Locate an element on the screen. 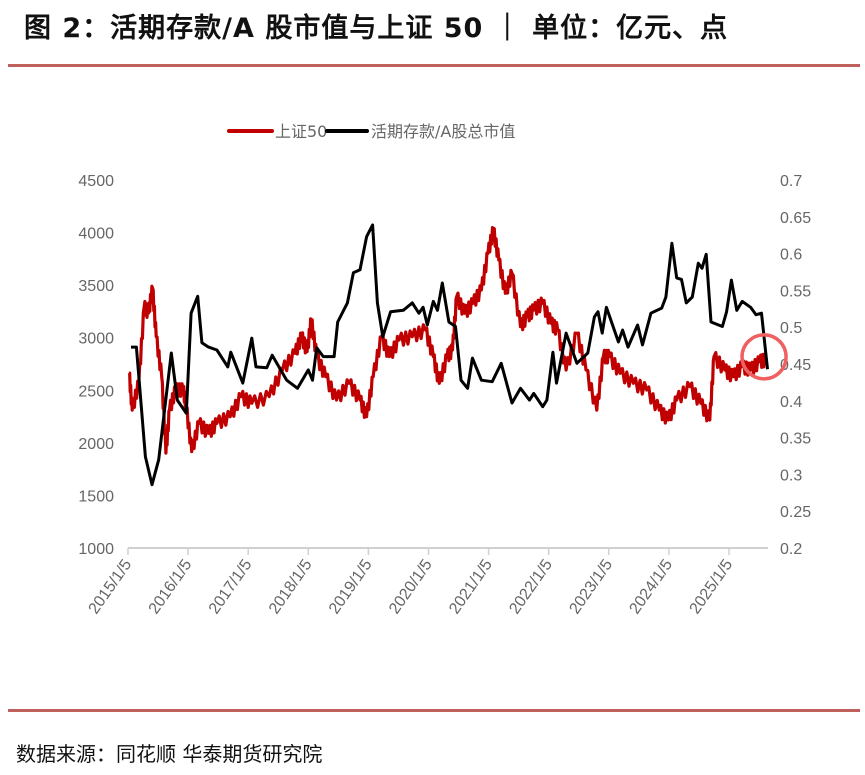 The image size is (865, 775). legend: 上证50 活期存款/A股总市值 is located at coordinates (371, 131).